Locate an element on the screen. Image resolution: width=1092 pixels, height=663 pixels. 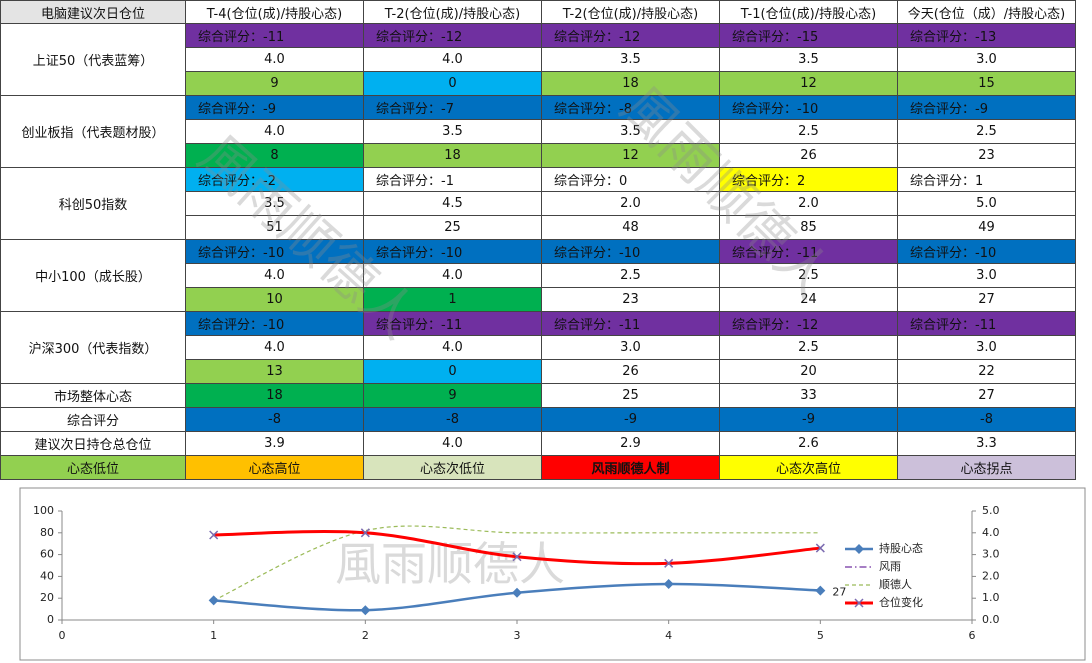
series-line is located at coordinates (517, 563).